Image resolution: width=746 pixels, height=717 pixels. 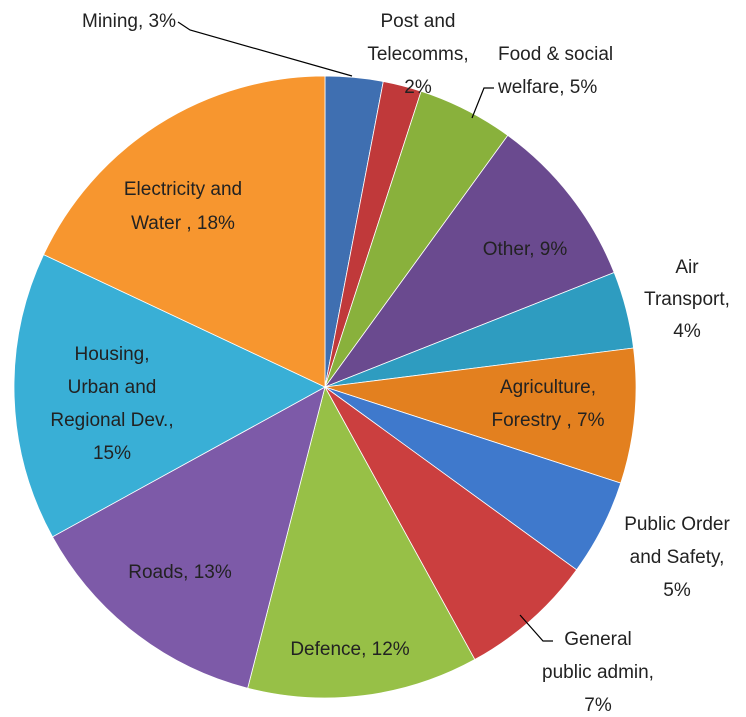 What do you see at coordinates (112, 354) in the screenshot?
I see `slice-label: Housing,` at bounding box center [112, 354].